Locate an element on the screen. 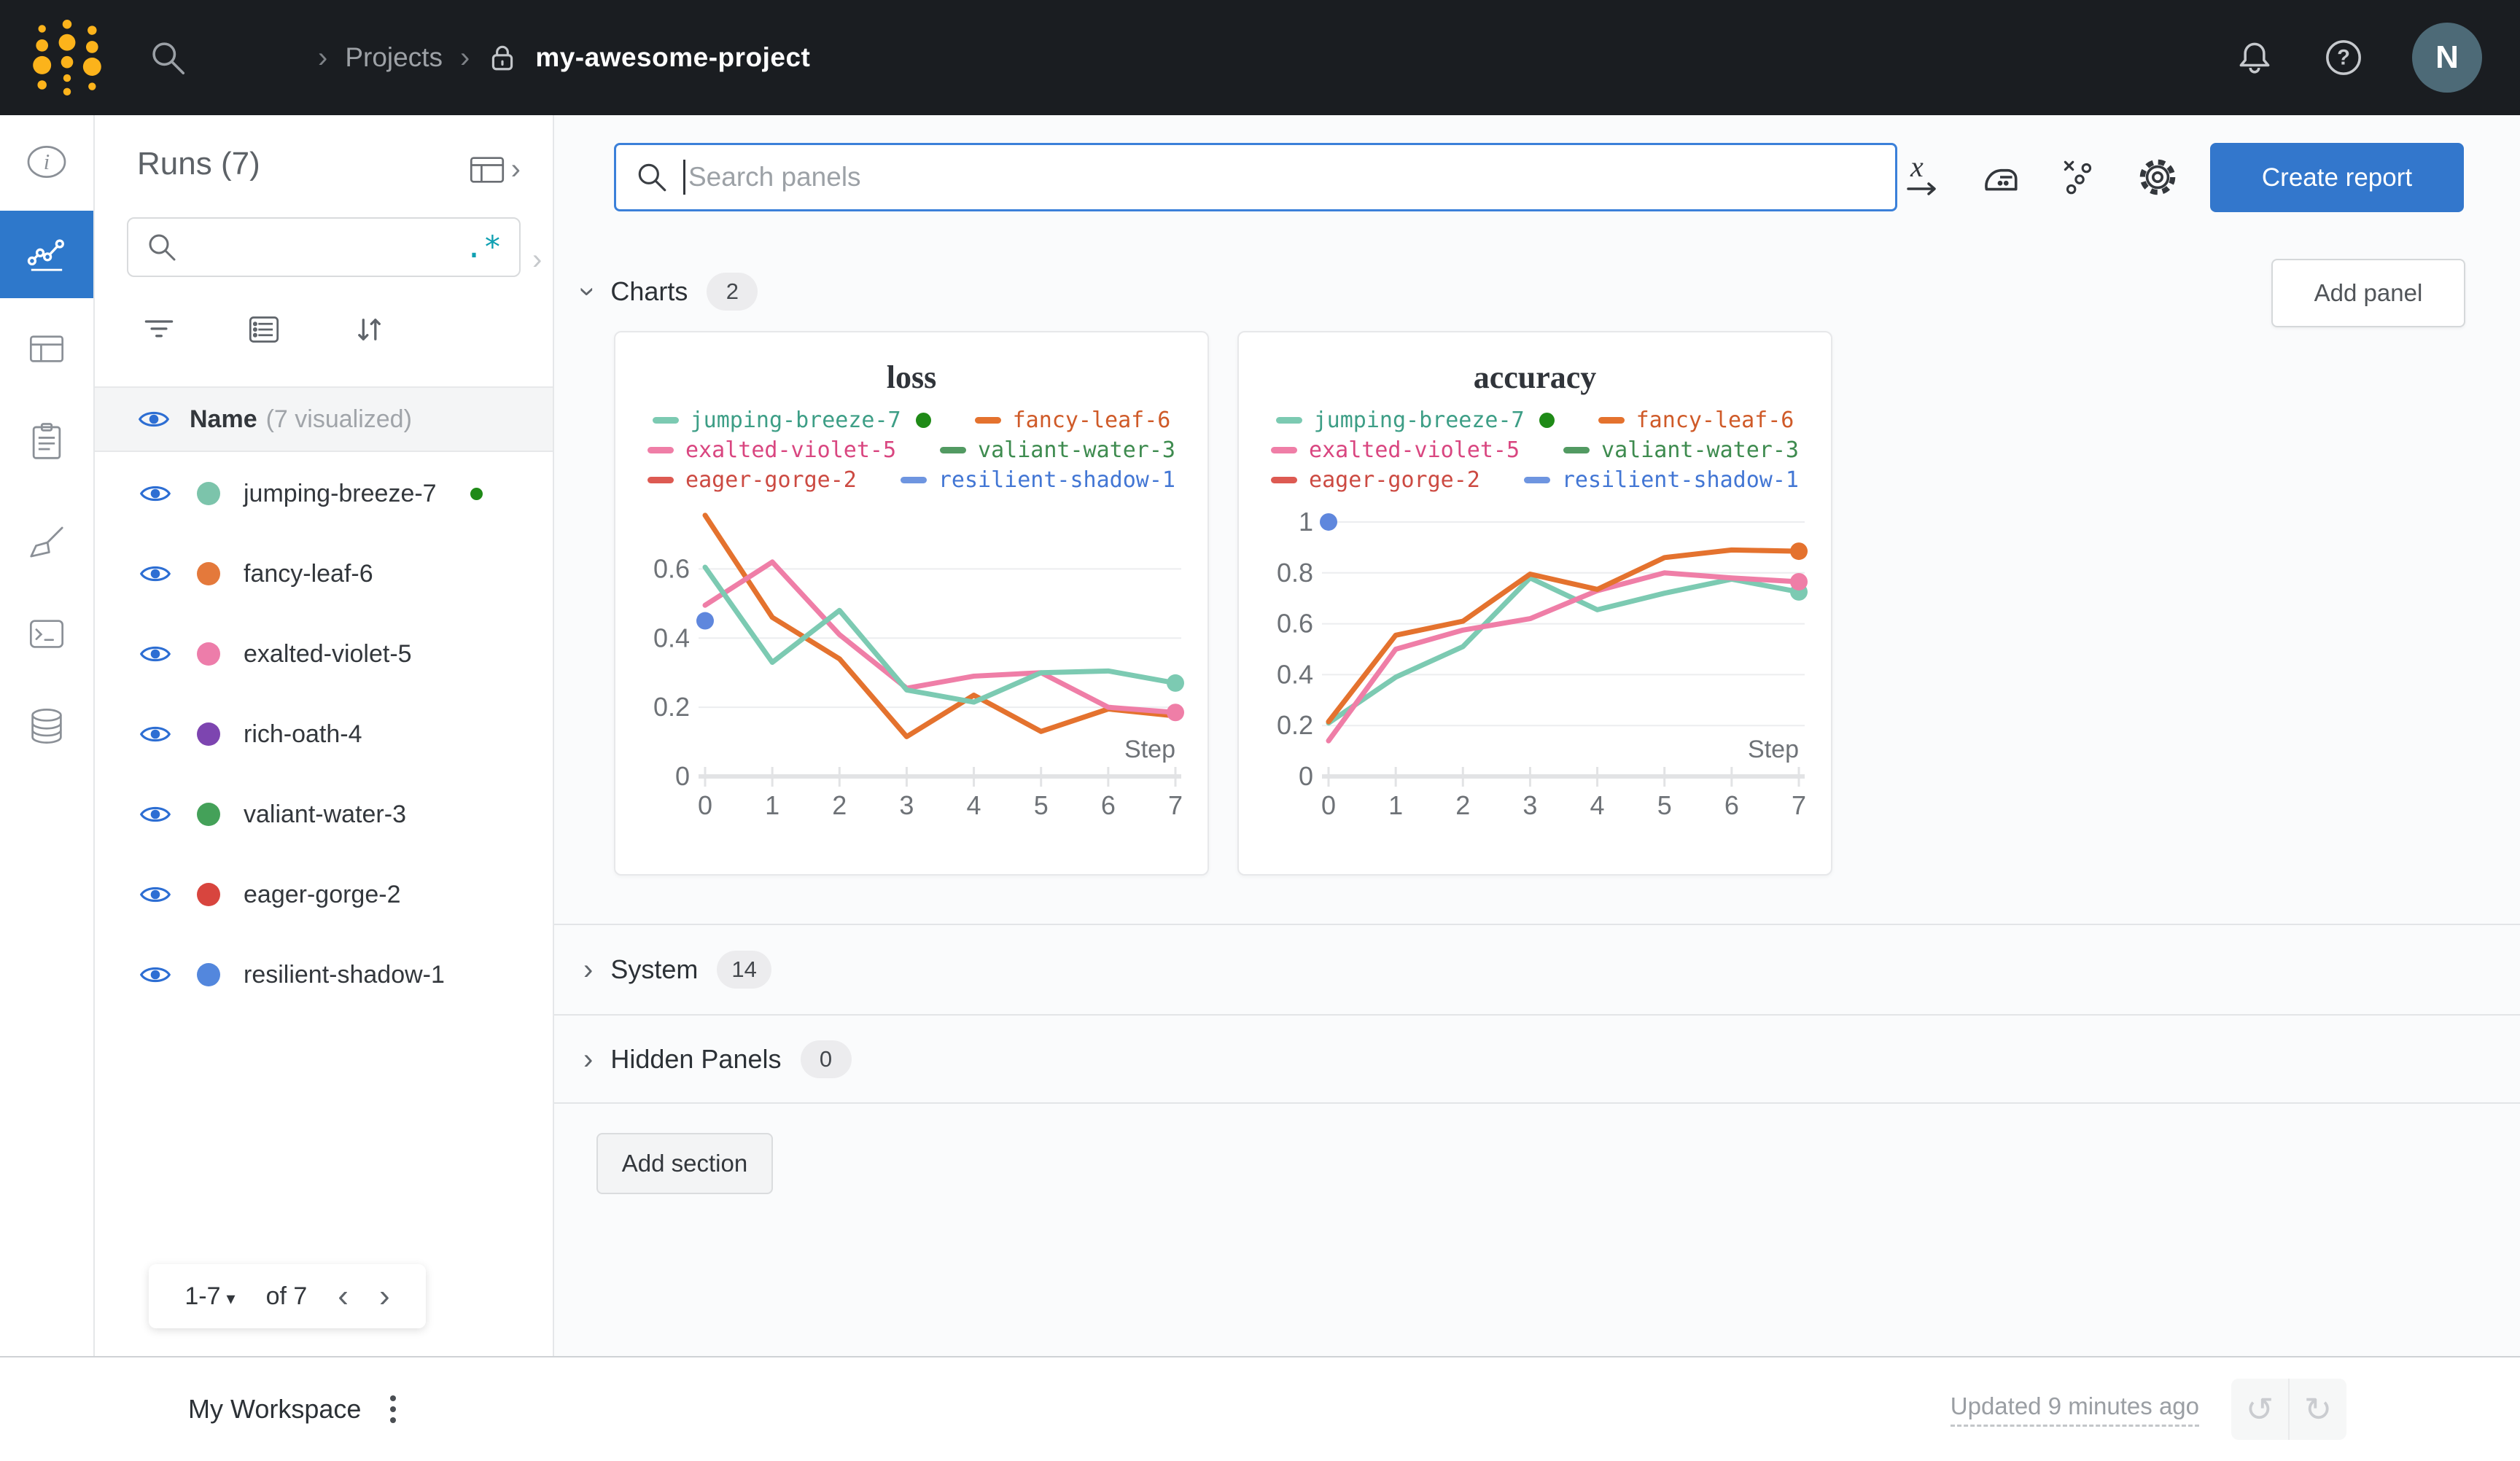 The height and width of the screenshot is (1461, 2520). workspace-menu-kebab-icon is located at coordinates (393, 1409).